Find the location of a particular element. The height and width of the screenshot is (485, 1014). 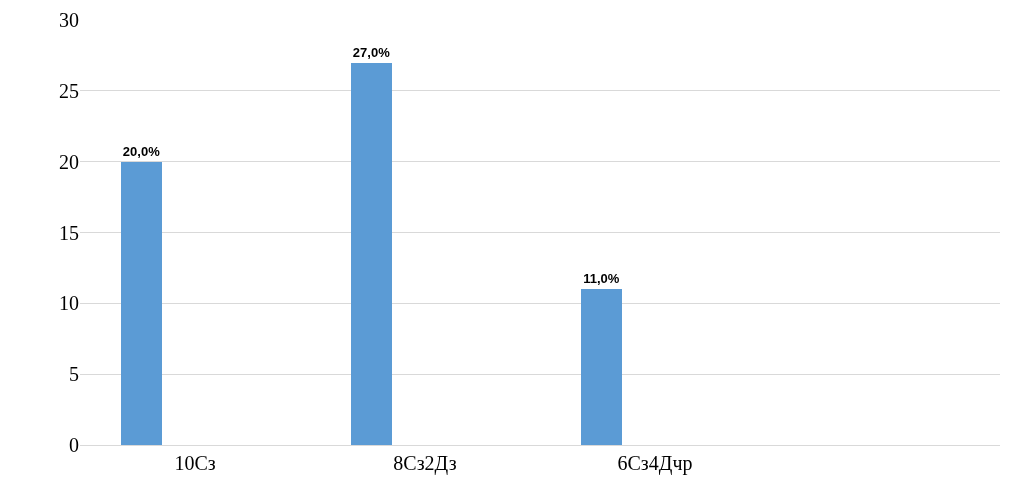

y-tick-label: 30 is located at coordinates (69, 20).